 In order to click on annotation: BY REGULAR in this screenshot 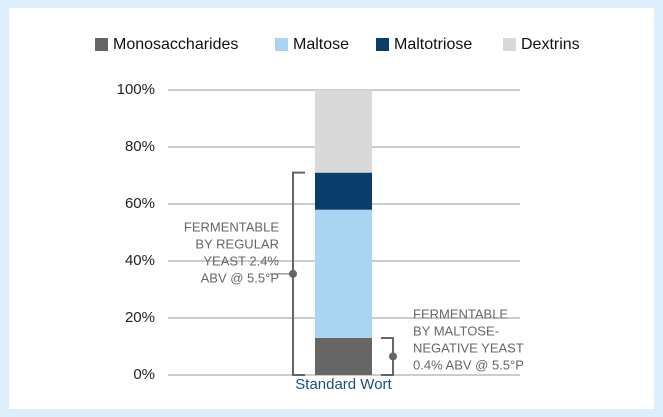, I will do `click(237, 243)`.